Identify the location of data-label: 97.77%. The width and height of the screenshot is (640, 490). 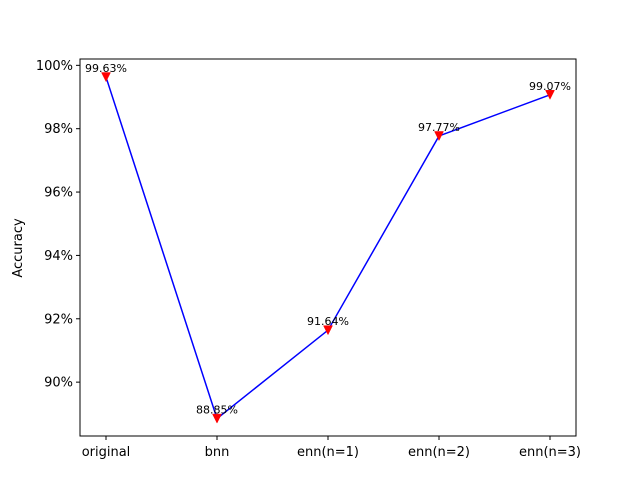
(439, 127).